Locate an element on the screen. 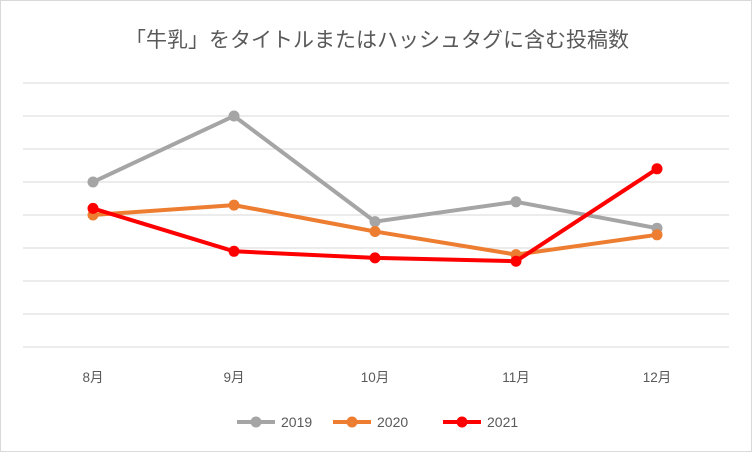 This screenshot has width=752, height=453. x-tick-label: 12月 is located at coordinates (657, 377).